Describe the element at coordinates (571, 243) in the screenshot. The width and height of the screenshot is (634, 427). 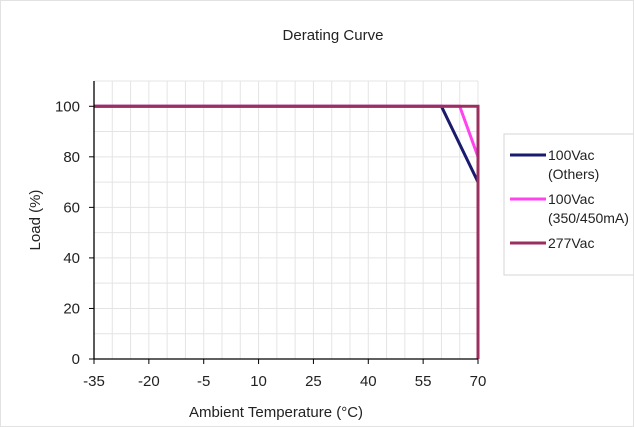
I see `legend-label: 277Vac` at that location.